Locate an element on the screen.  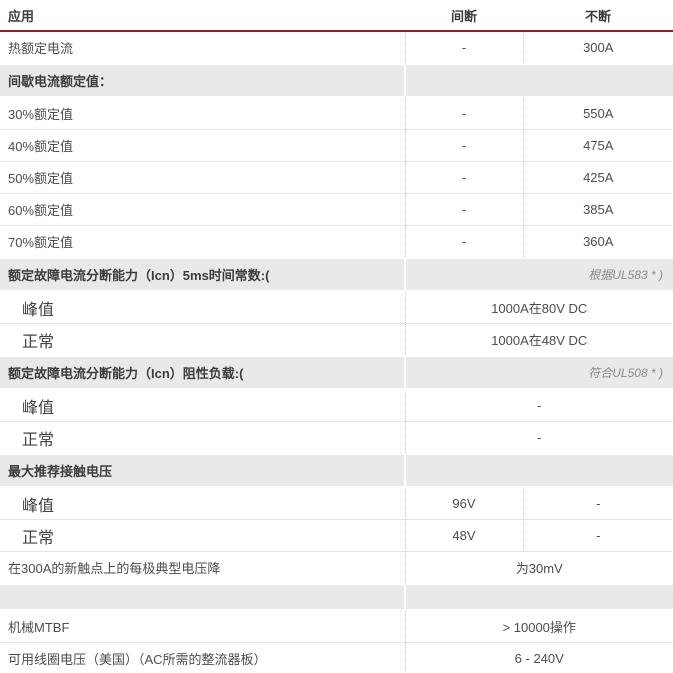
table-row: 30%额定值 - 550A is located at coordinates (336, 113).